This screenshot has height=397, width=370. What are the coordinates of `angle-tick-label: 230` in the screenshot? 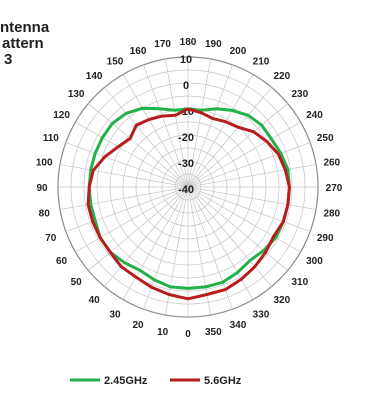 It's located at (299, 94).